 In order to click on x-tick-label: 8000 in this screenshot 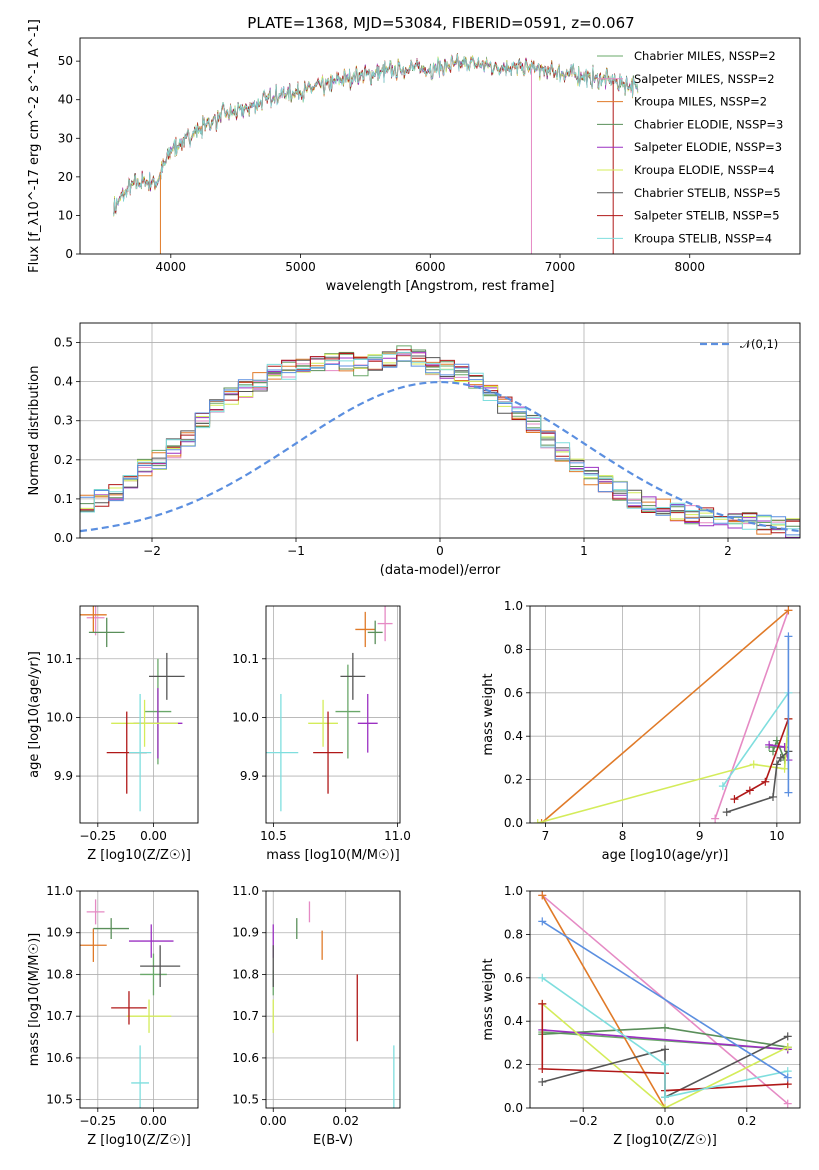, I will do `click(689, 267)`.